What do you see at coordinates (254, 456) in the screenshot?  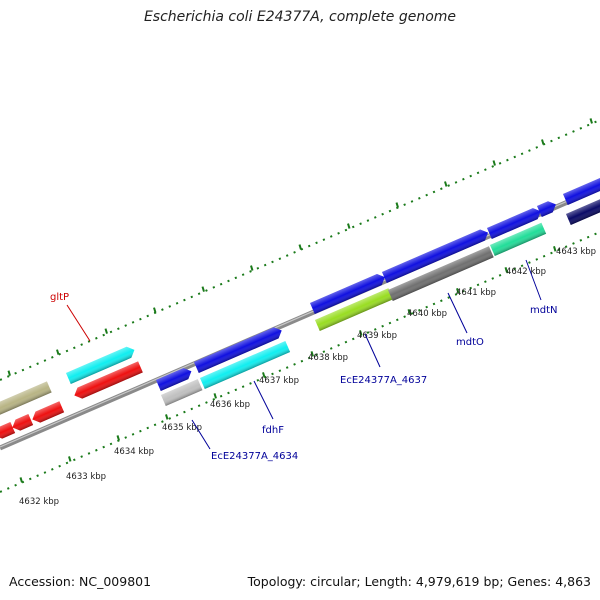 I see `gene-label-EcE24377A_4634: EcE24377A_4634` at bounding box center [254, 456].